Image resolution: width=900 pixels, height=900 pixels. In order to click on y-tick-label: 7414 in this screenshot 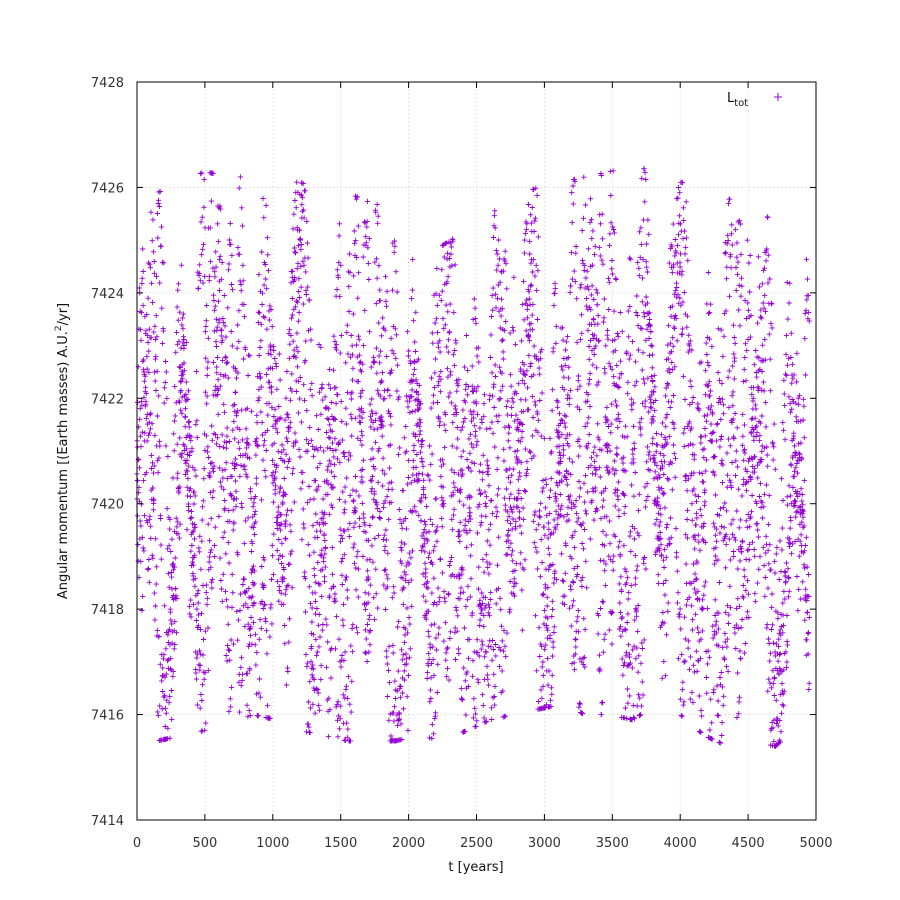, I will do `click(107, 821)`.